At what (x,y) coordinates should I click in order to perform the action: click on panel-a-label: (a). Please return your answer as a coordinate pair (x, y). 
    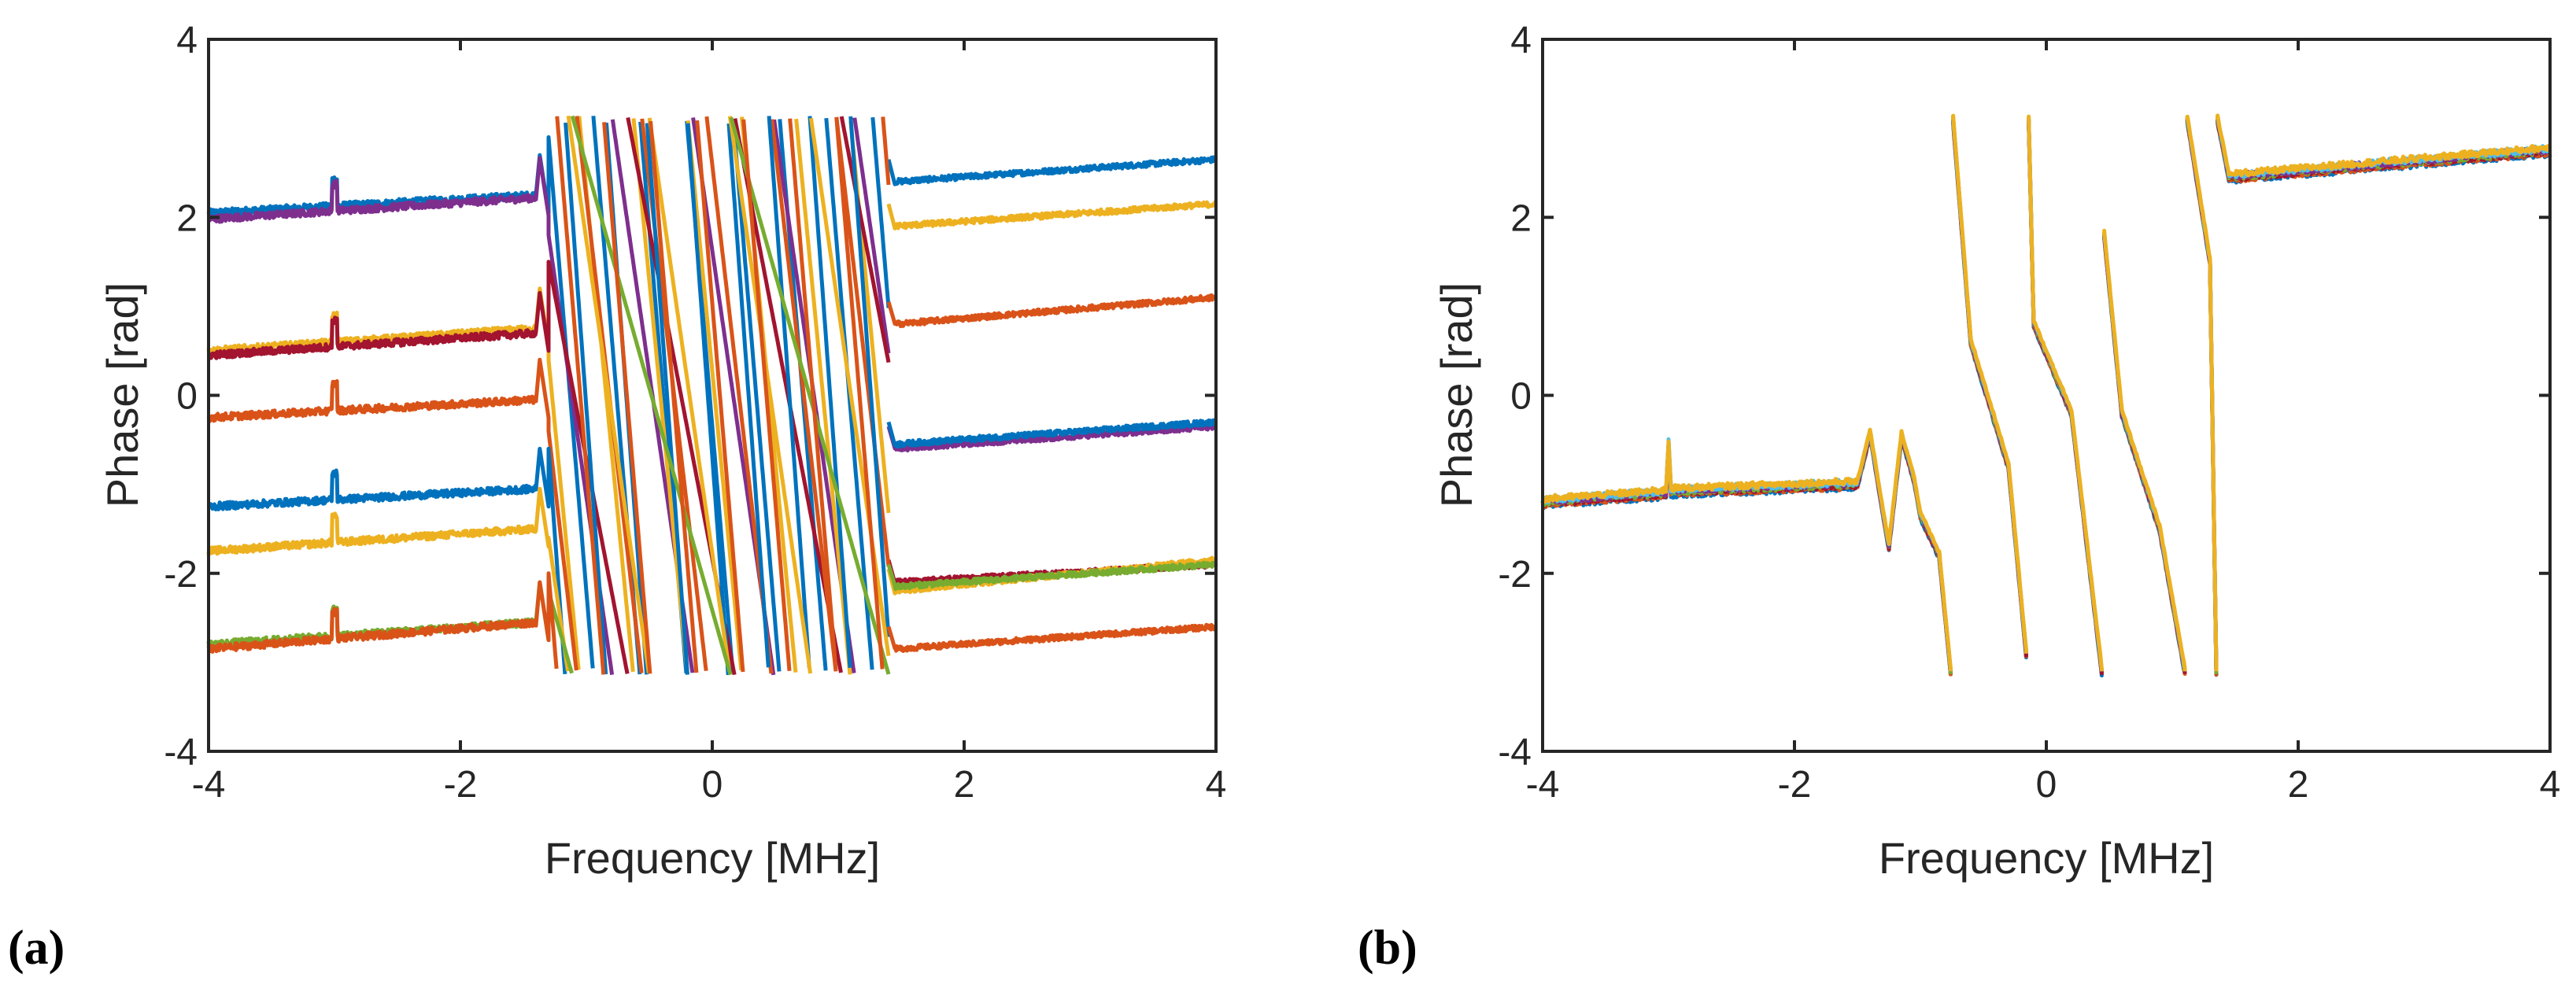
    Looking at the image, I should click on (36, 948).